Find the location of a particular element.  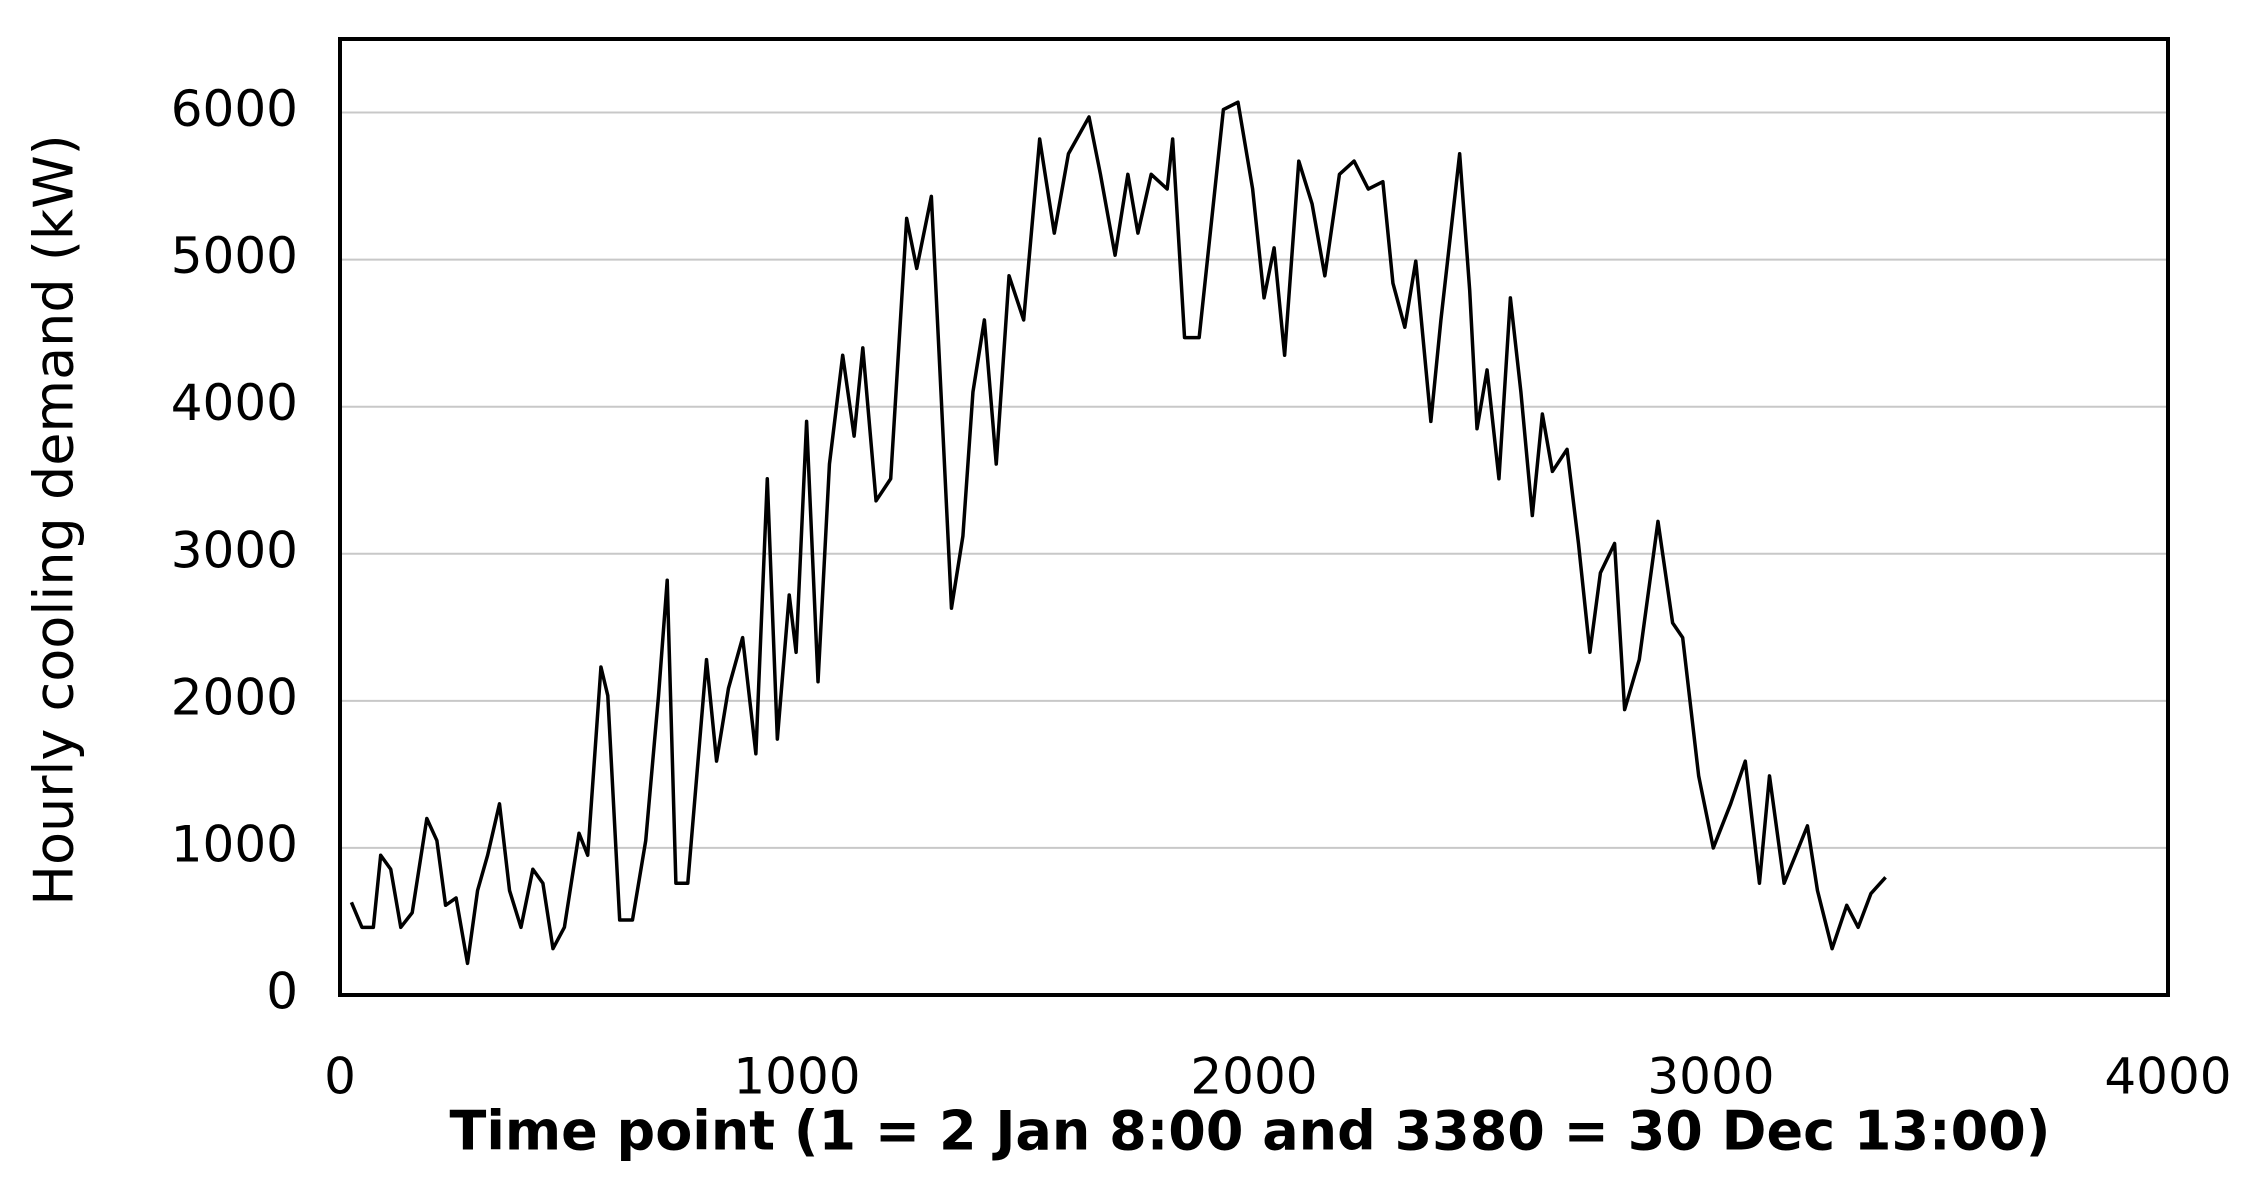

x-tick-label: 4000 is located at coordinates (2167, 1077).